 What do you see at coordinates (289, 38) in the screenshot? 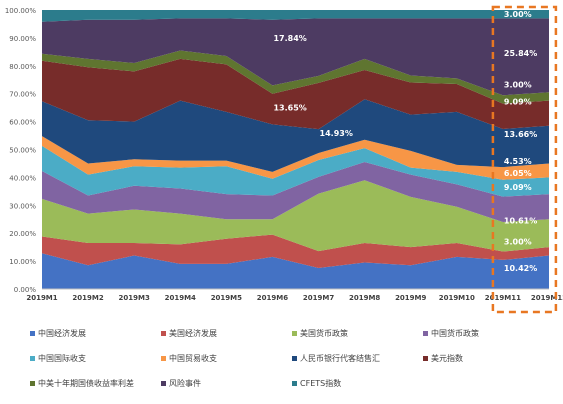
I see `data-label: 17.84%` at bounding box center [289, 38].